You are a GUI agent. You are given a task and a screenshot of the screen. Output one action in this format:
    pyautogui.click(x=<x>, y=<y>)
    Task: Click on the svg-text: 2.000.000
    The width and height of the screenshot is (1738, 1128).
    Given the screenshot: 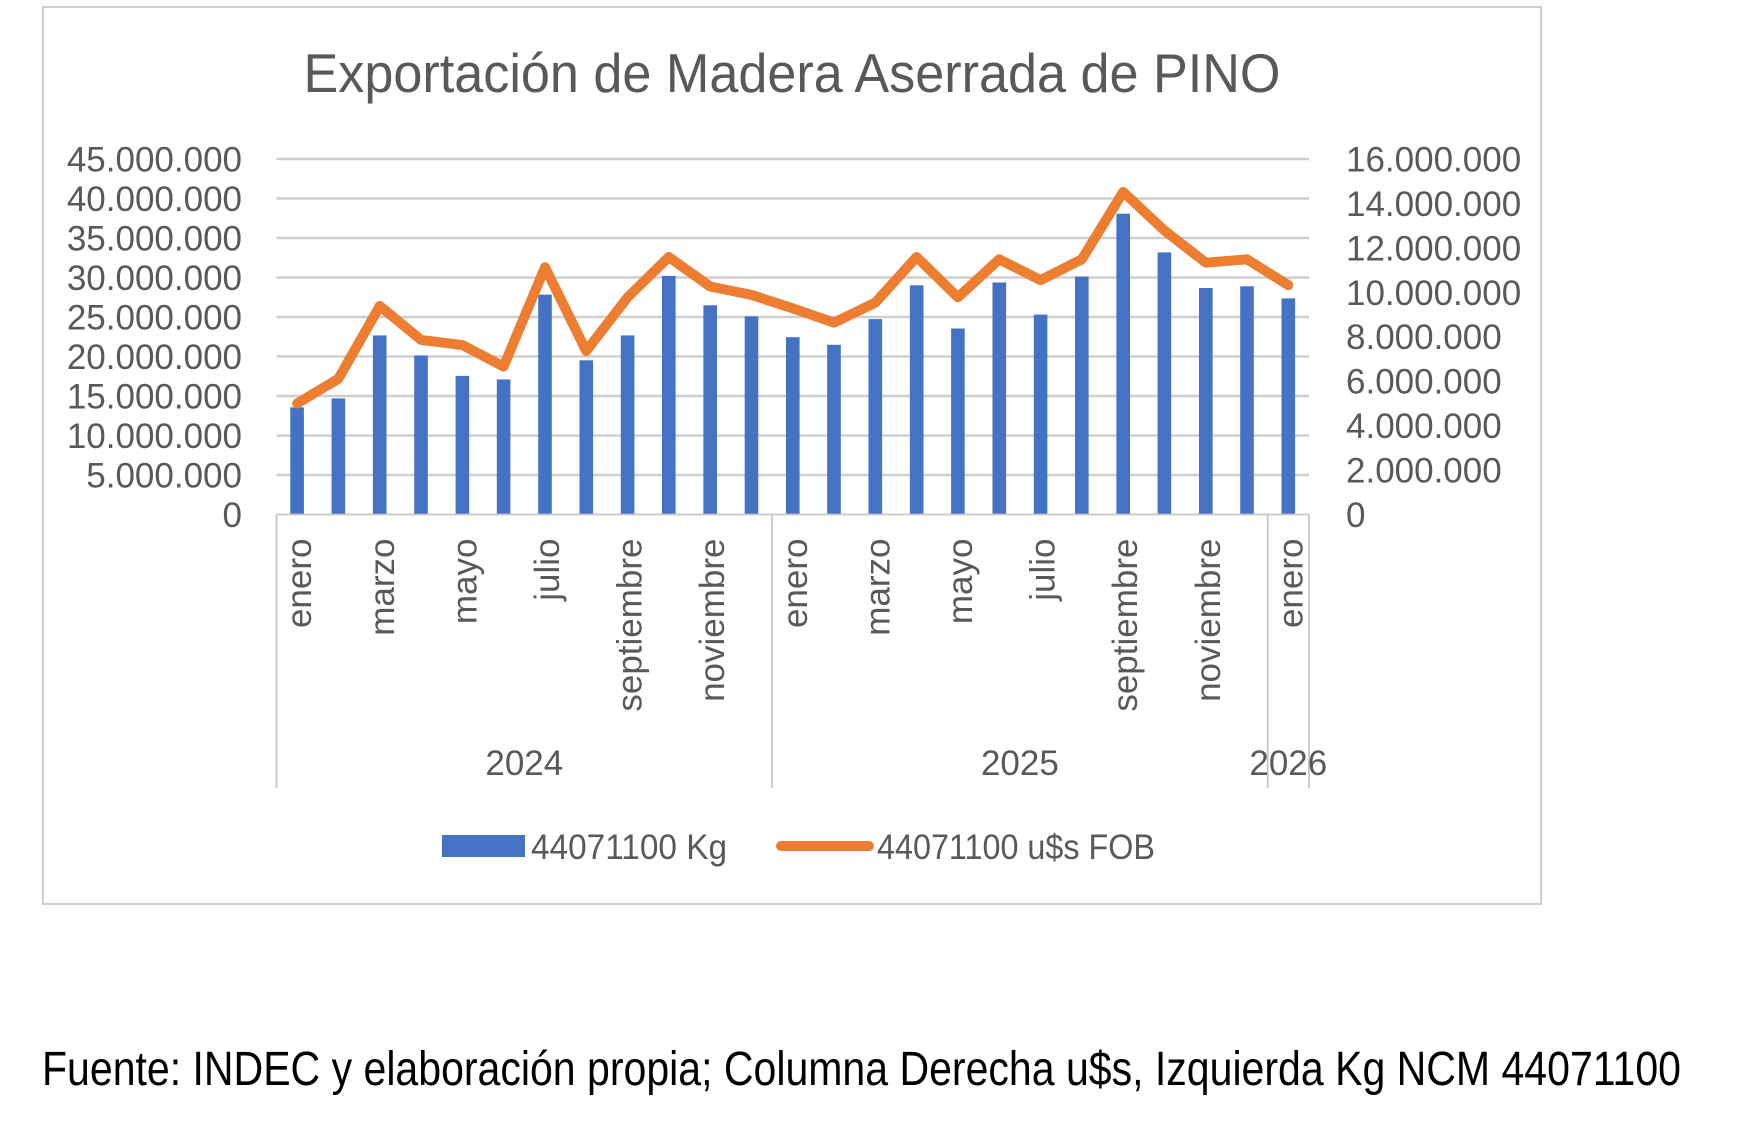 What is the action you would take?
    pyautogui.click(x=1424, y=471)
    